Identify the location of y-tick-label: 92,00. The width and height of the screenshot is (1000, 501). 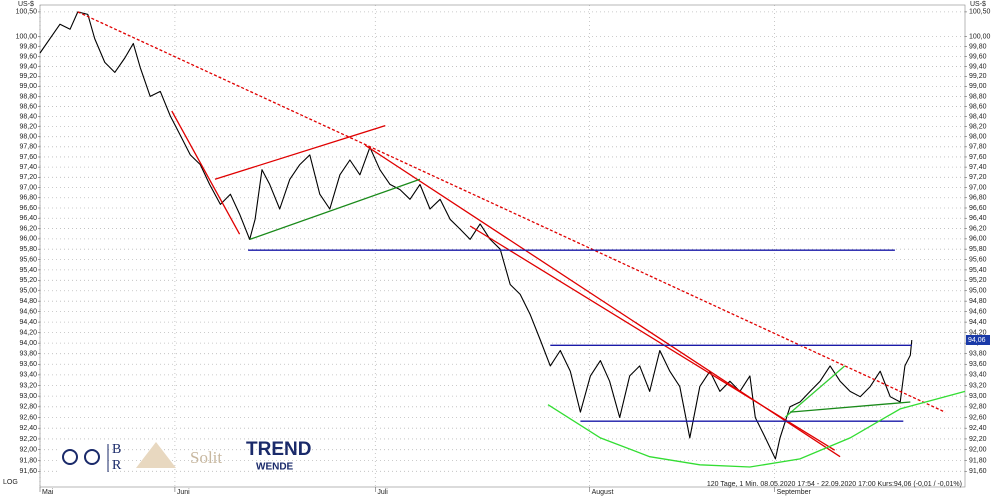
(28, 450).